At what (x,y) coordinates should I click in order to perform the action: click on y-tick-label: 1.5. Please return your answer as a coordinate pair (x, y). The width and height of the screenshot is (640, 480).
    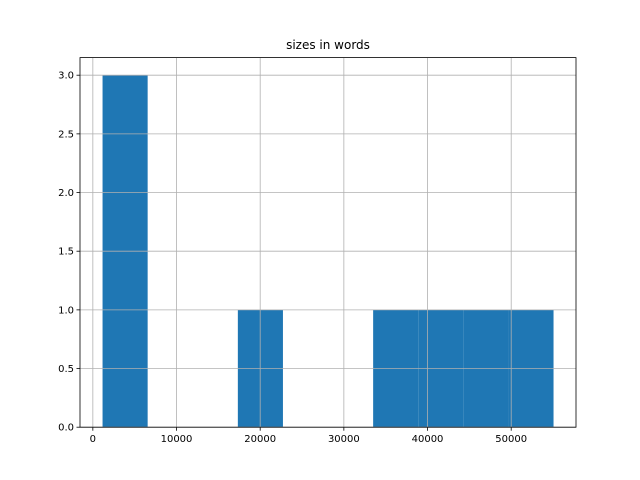
    Looking at the image, I should click on (66, 252).